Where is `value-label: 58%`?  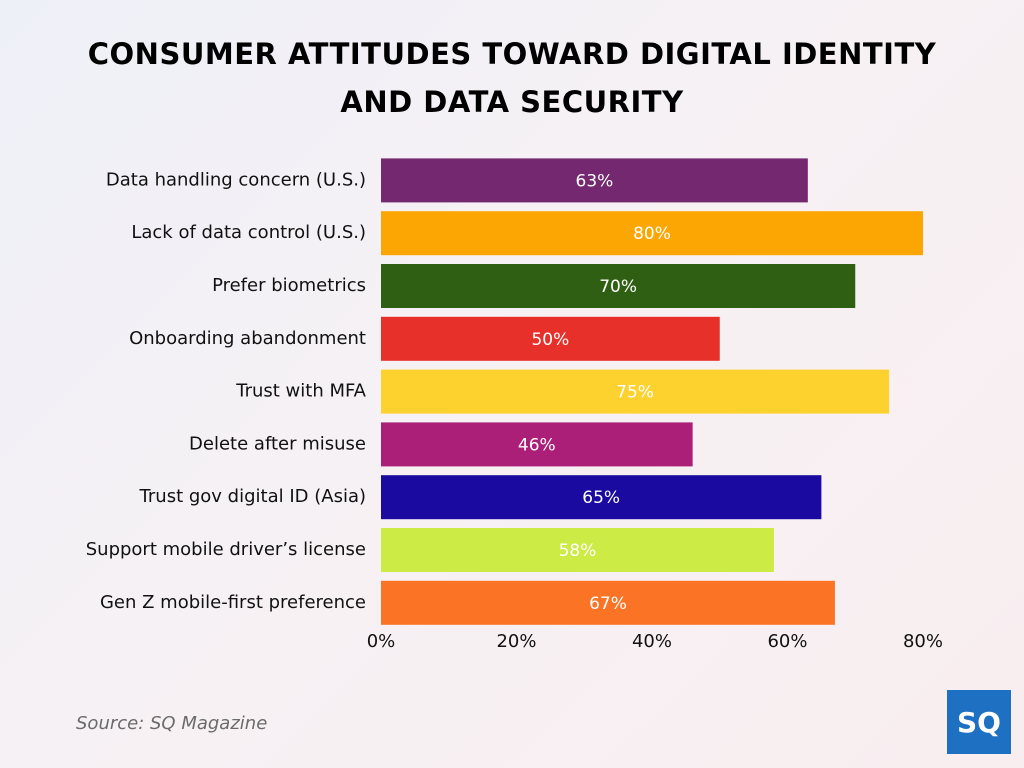 value-label: 58% is located at coordinates (578, 551).